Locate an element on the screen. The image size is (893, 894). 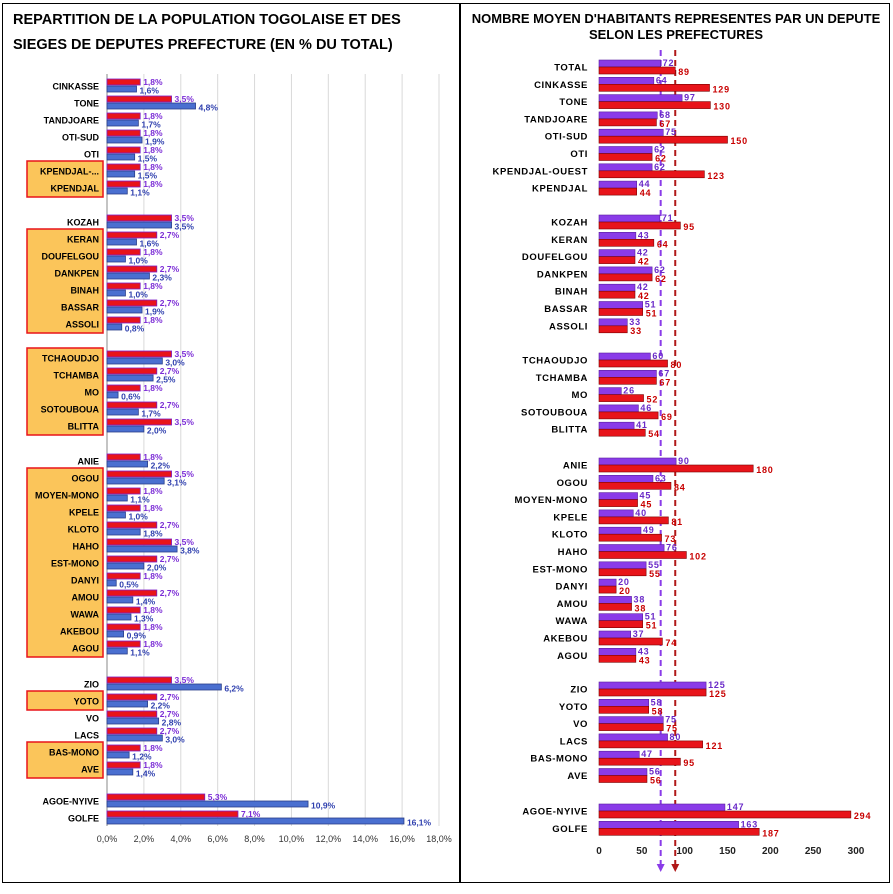
left-population-bar-haho is located at coordinates (142, 549).